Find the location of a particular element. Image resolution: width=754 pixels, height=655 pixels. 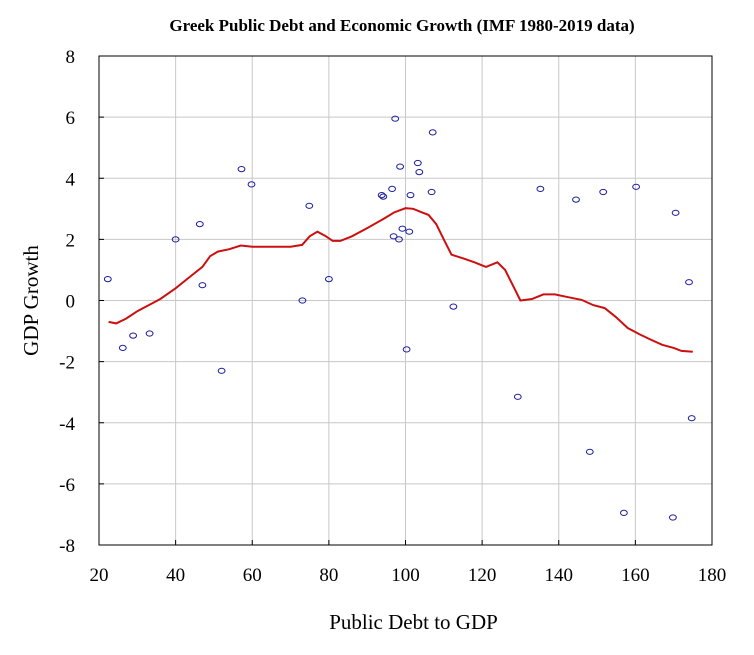

x-tick-label: 40 is located at coordinates (175, 575).